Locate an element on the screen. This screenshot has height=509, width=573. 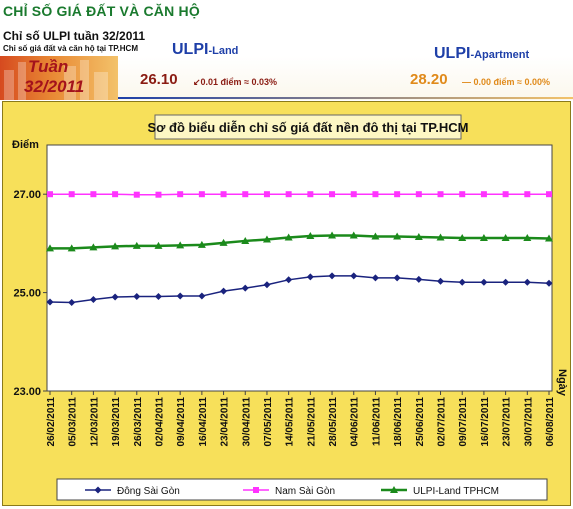
subtitle-secondary: Chỉ số giá đất và căn hộ tại TP.HCM is located at coordinates (70, 48).